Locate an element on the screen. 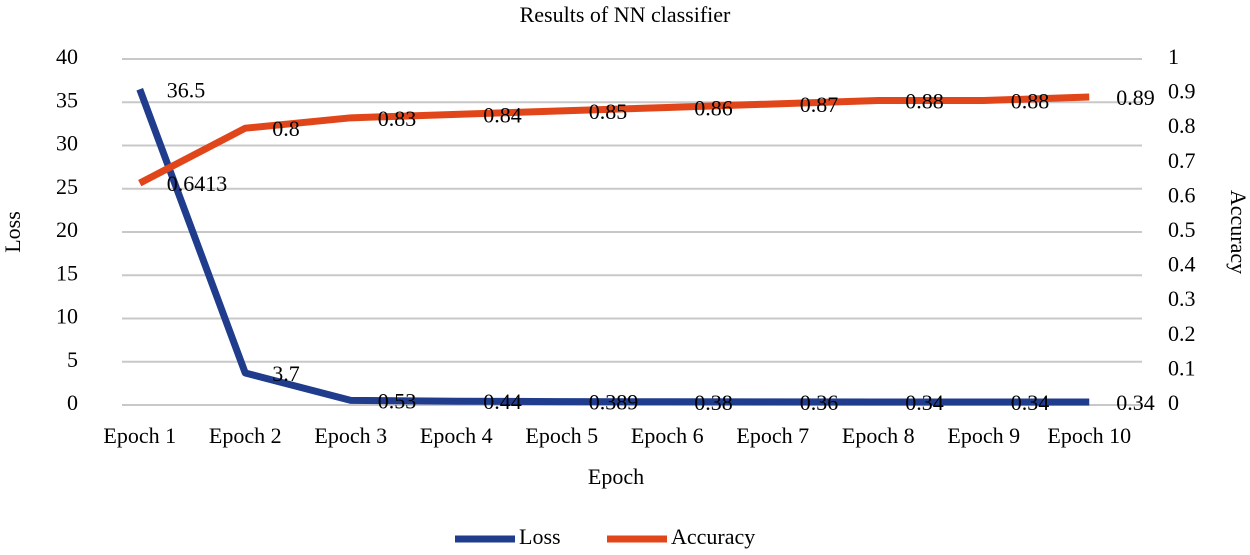  data-label: 0.53 is located at coordinates (397, 400).